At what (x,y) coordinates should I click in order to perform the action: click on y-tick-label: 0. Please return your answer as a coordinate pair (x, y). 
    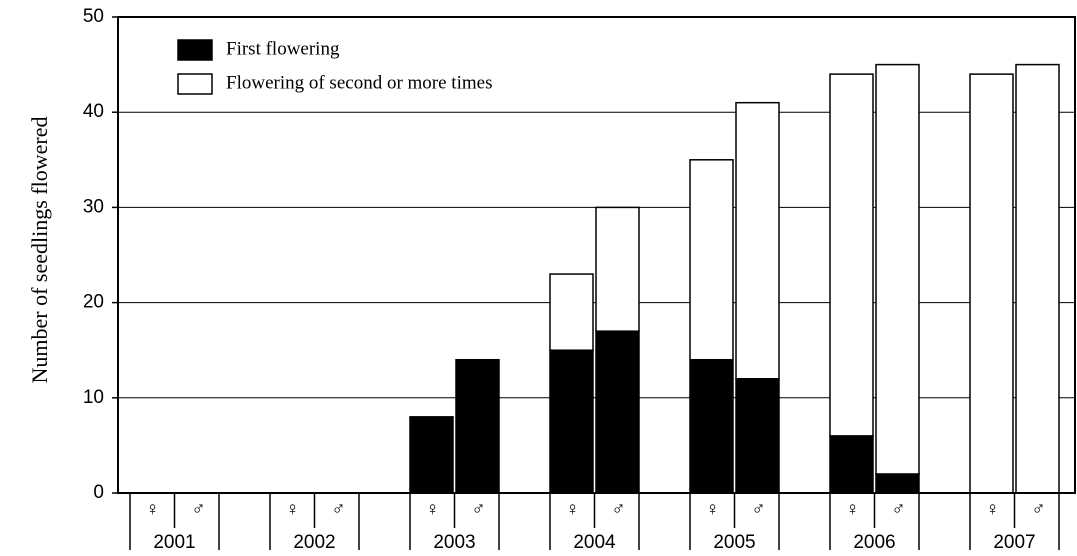
    Looking at the image, I should click on (98, 492).